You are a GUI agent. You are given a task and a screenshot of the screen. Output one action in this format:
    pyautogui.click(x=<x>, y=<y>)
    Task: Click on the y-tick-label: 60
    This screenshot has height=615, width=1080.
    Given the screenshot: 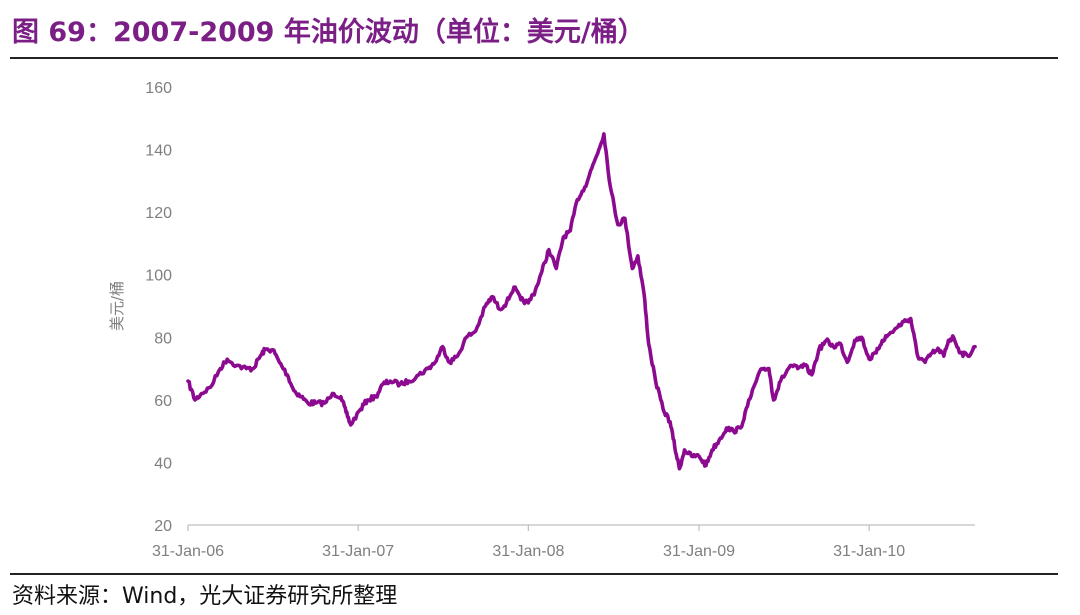 What is the action you would take?
    pyautogui.click(x=163, y=401)
    